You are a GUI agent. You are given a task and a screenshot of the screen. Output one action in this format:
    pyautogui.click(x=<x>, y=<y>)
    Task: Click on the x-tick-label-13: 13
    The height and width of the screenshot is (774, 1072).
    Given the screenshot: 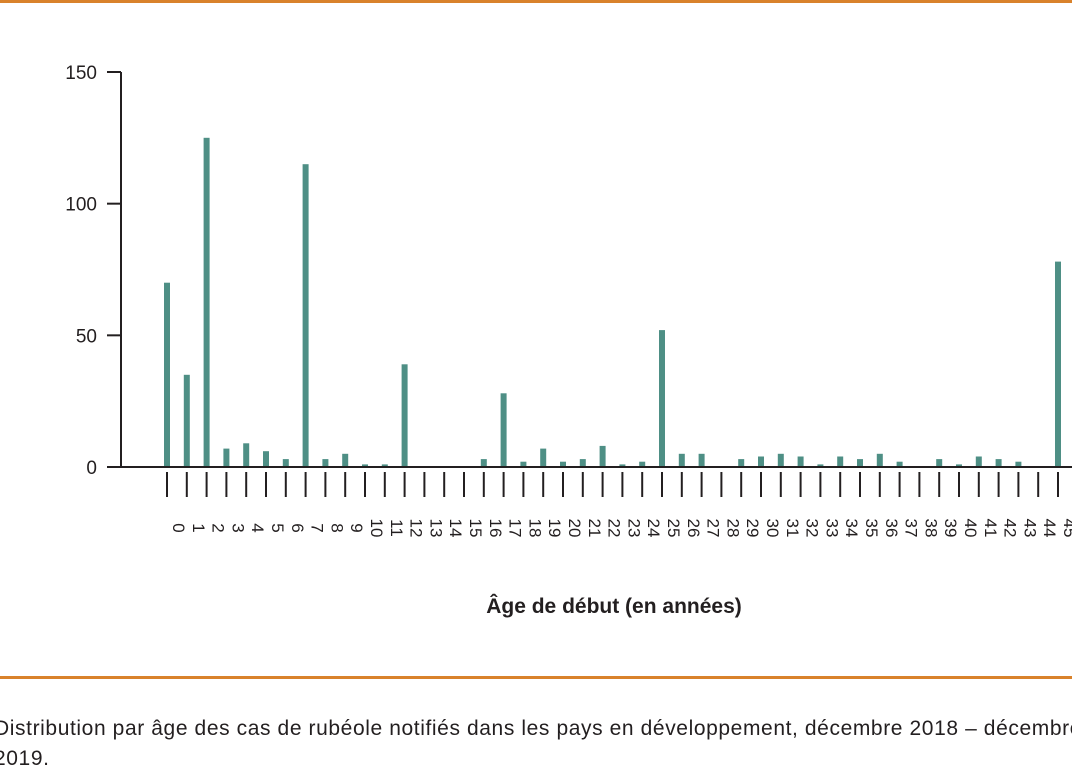 What is the action you would take?
    pyautogui.click(x=435, y=528)
    